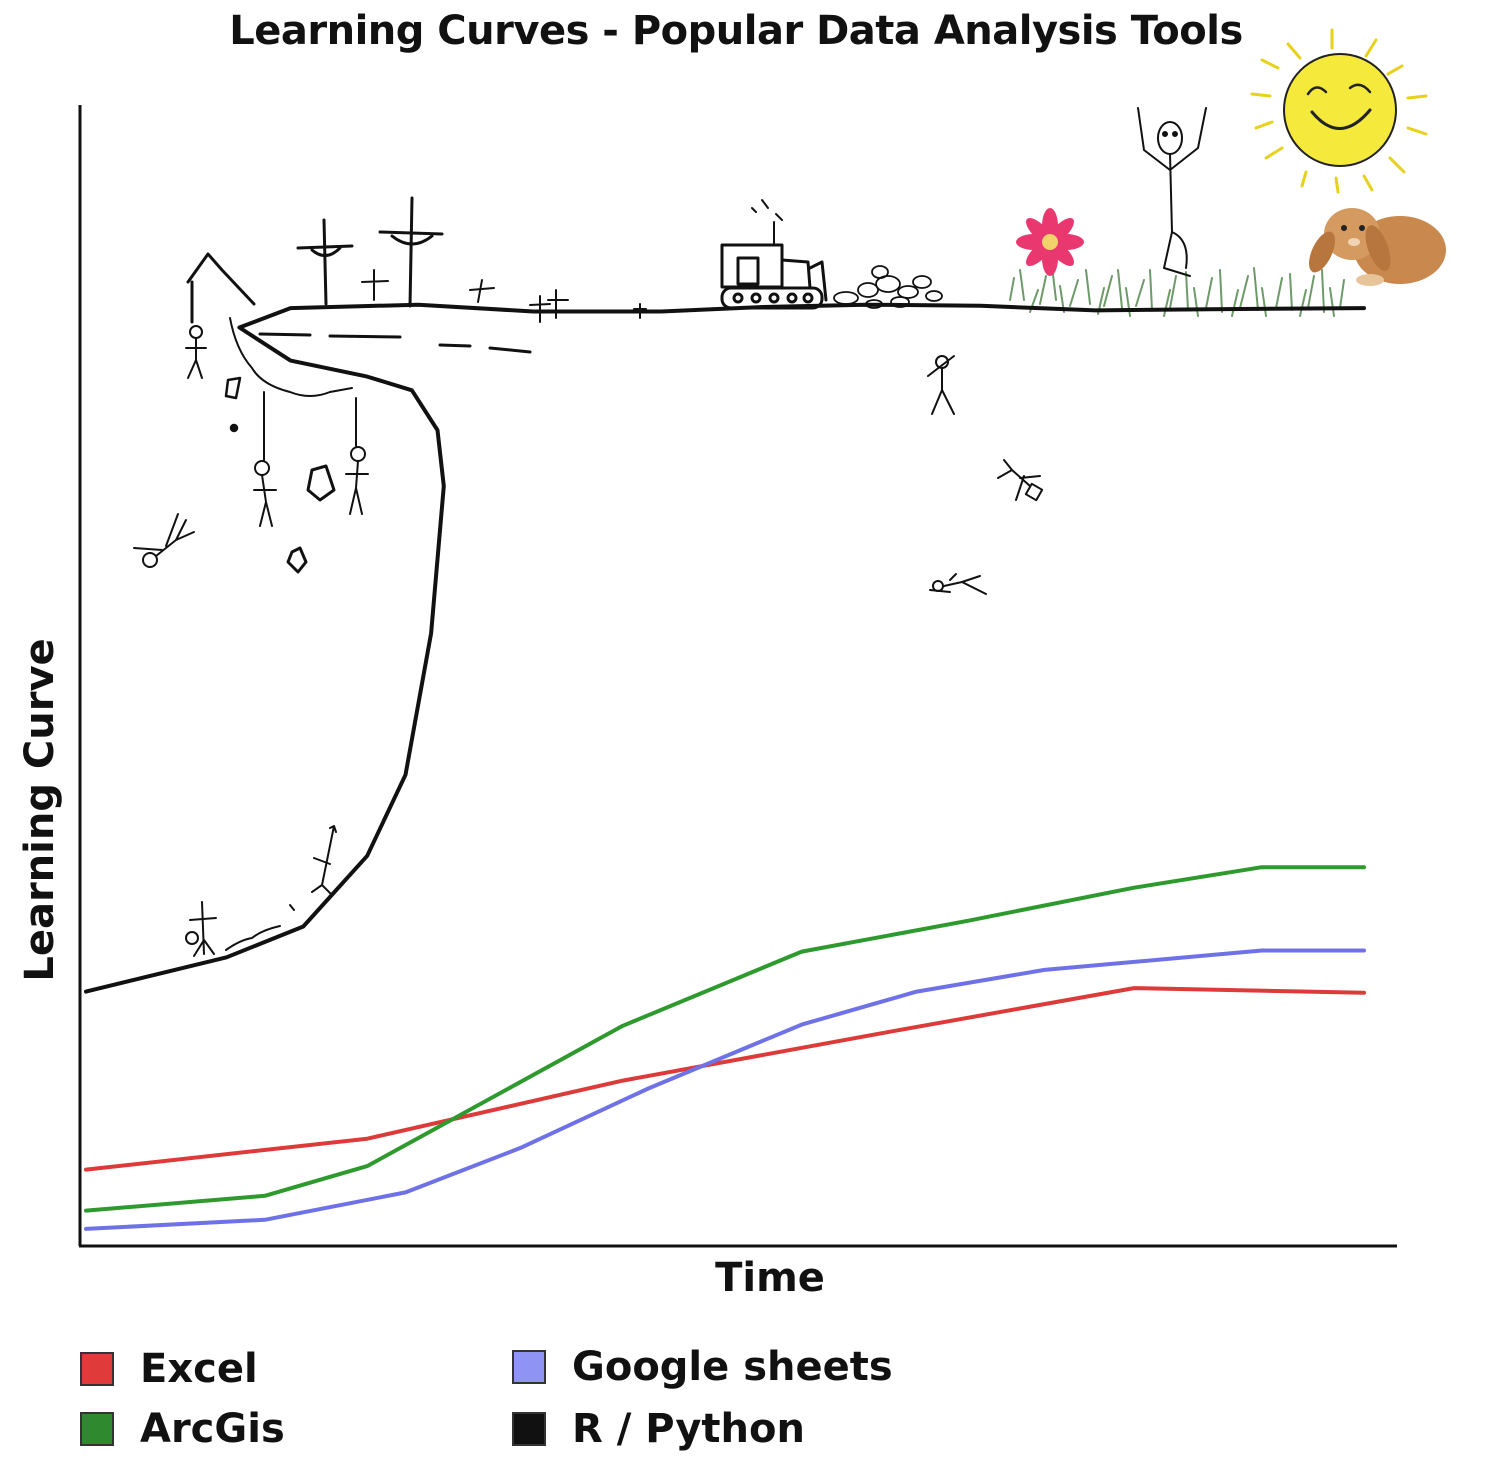 Image resolution: width=1510 pixels, height=1464 pixels. Describe the element at coordinates (291, 357) in the screenshot. I see `cliff-crumble` at that location.